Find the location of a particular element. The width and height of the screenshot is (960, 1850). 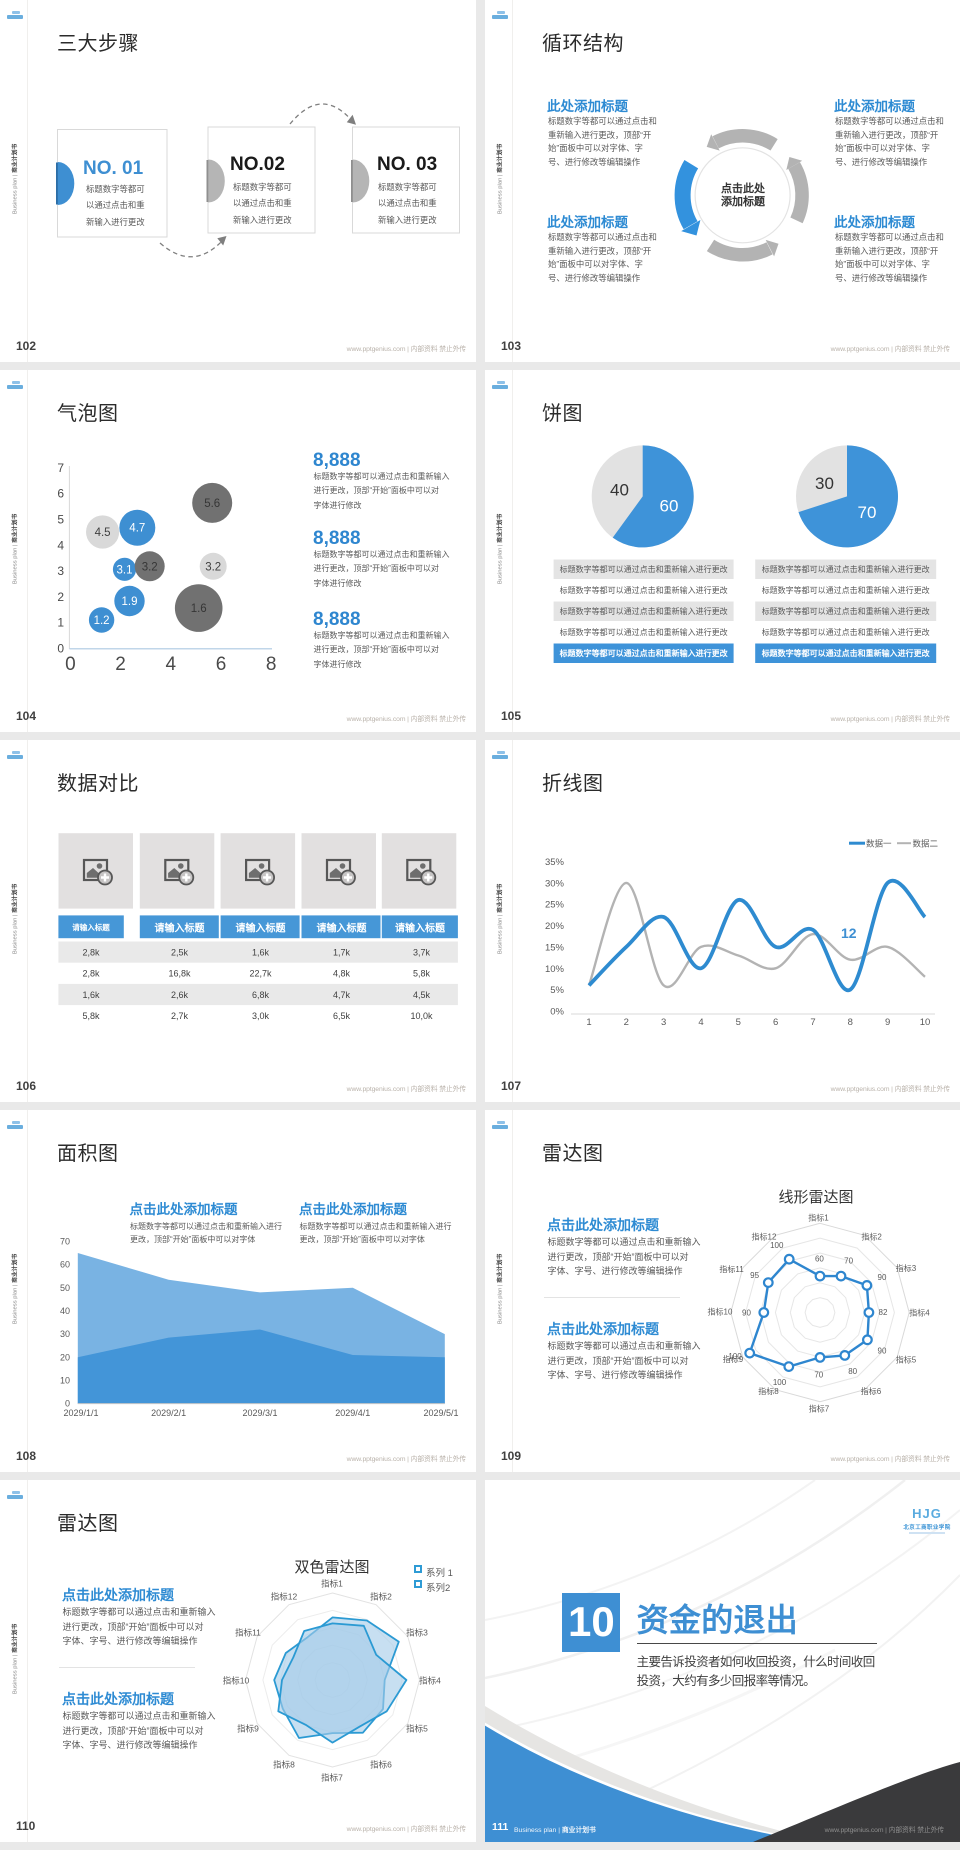

svg-text: 10% is located at coordinates (555, 969).